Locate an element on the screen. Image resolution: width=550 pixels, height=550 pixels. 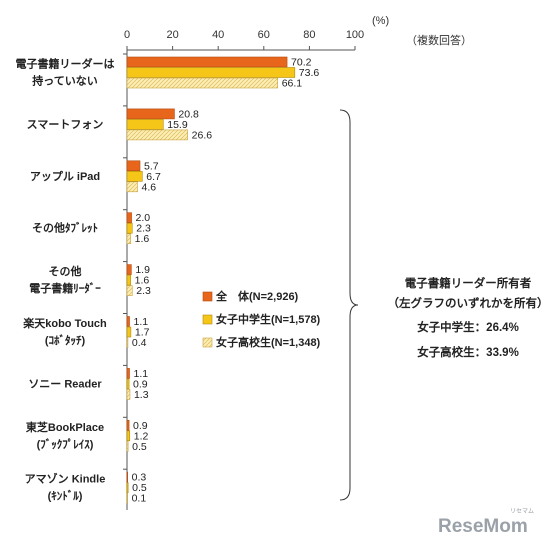
watermark-logo: ReseMom is located at coordinates (483, 526).